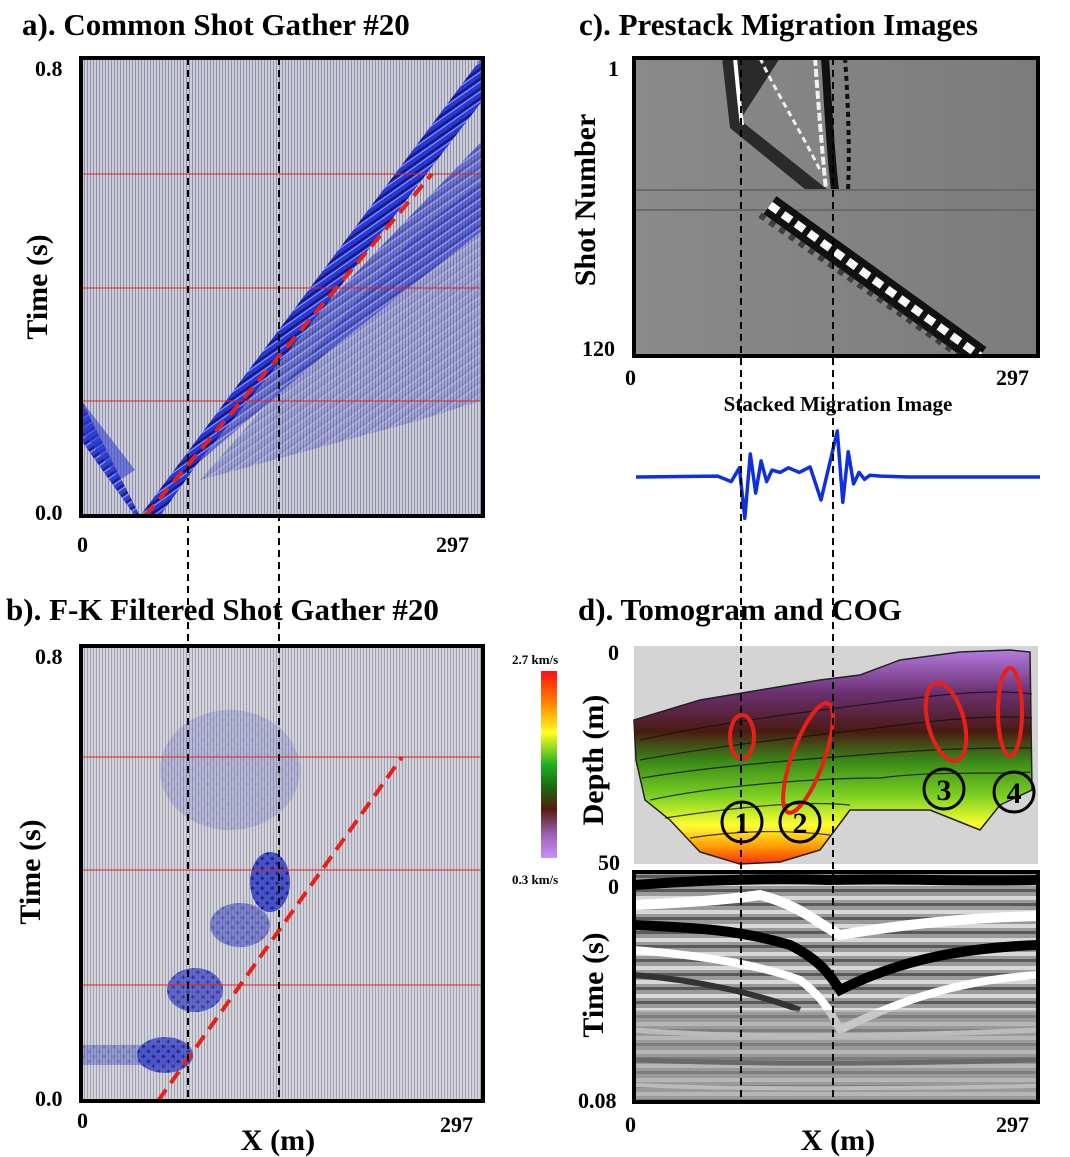 The image size is (1070, 1157). Describe the element at coordinates (49, 512) in the screenshot. I see `panel-a-ytick-bottom: 0.0` at that location.